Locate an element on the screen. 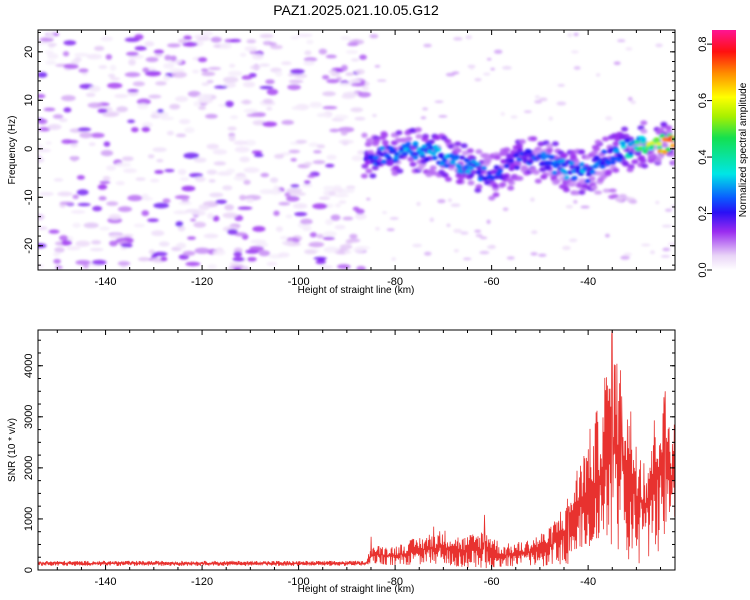 The width and height of the screenshot is (750, 600). y-tick-label: 2000 is located at coordinates (29, 468).